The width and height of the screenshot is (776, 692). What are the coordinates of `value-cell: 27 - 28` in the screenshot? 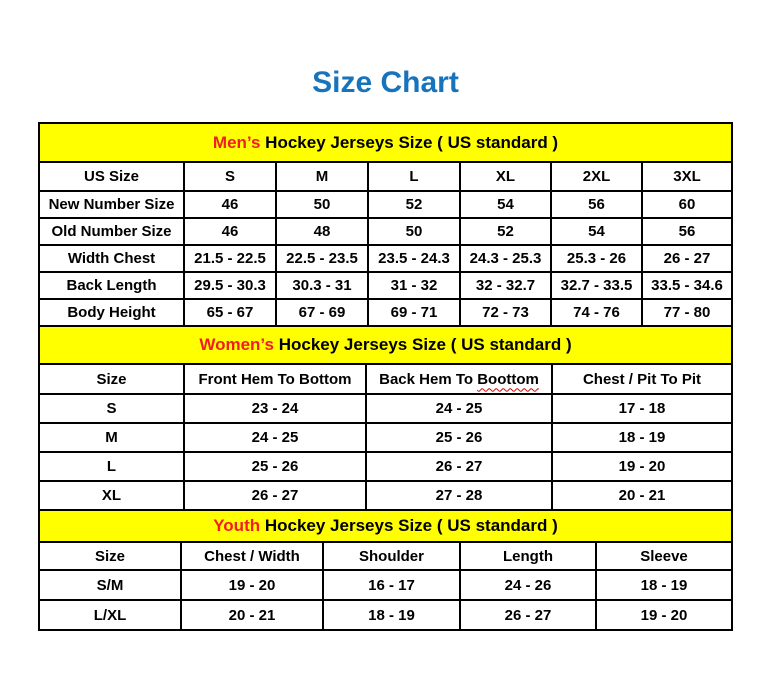 It's located at (459, 495).